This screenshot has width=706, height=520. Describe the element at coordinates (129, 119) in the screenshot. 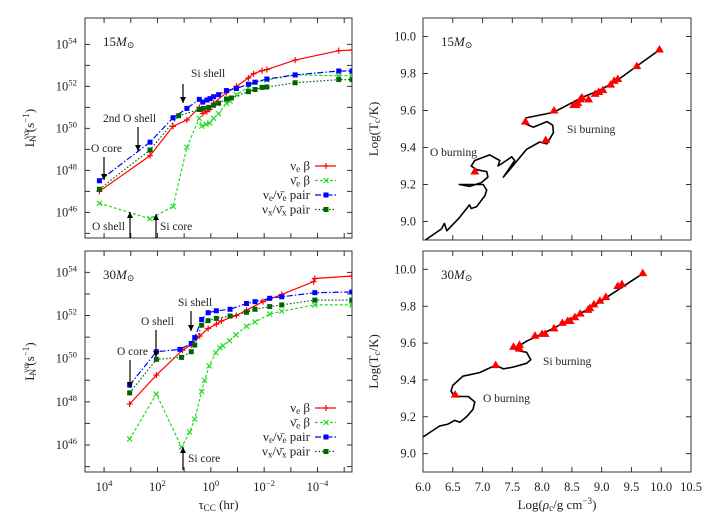

I see `annotation-label: 2nd O shell` at that location.